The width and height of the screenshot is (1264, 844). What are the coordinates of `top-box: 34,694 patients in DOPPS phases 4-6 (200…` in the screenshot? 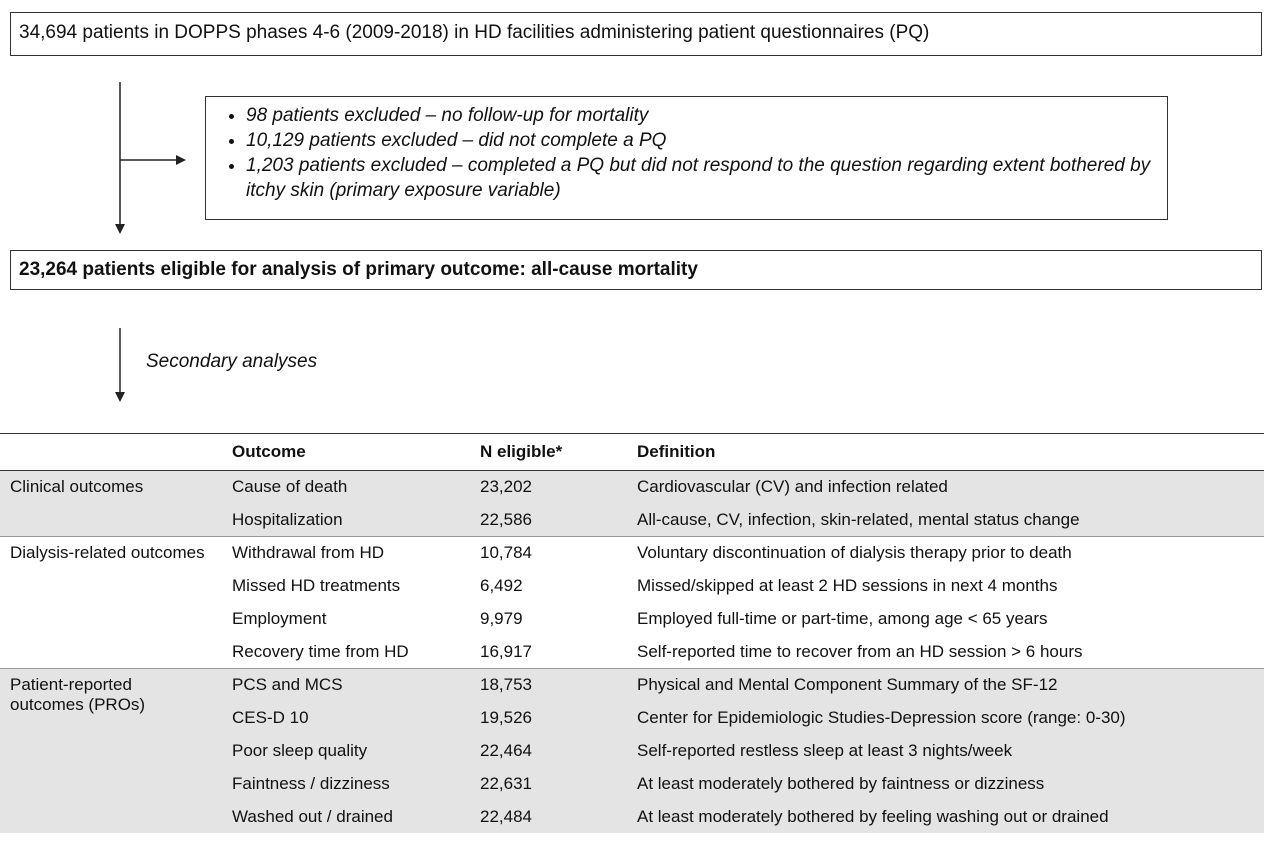 It's located at (636, 34).